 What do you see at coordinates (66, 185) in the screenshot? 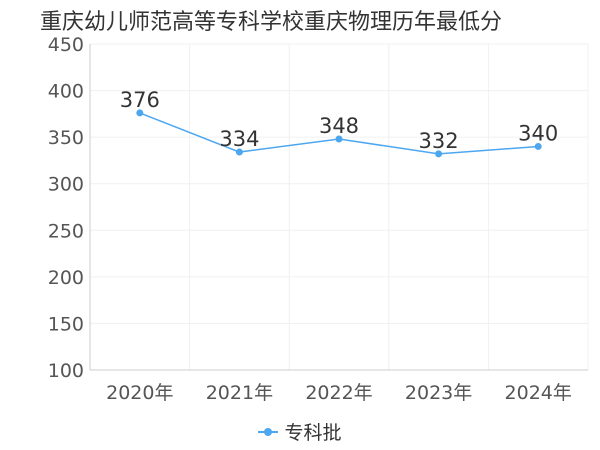
I see `y-tick-label: 300` at bounding box center [66, 185].